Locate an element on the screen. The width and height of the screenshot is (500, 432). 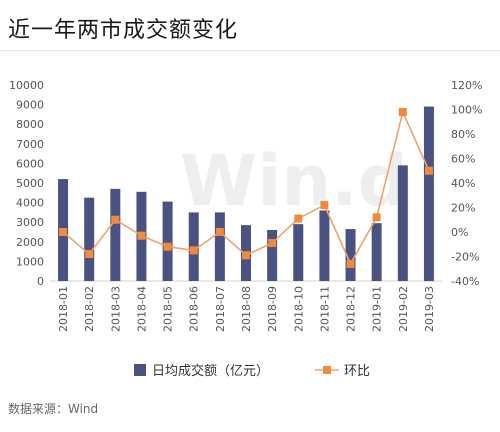
y-right-tick-label: 120% is located at coordinates (466, 85).